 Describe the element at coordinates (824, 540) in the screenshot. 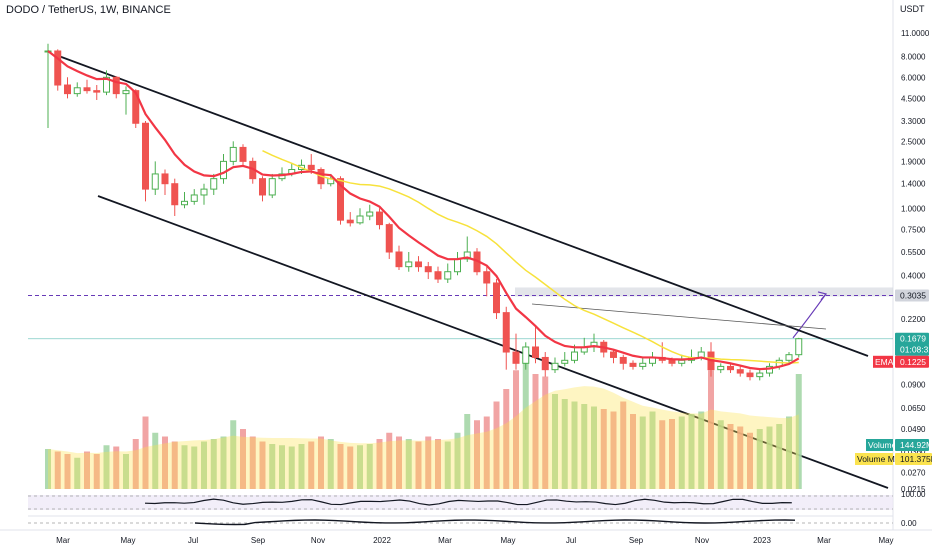

I see `time-tick-label: Mar` at that location.